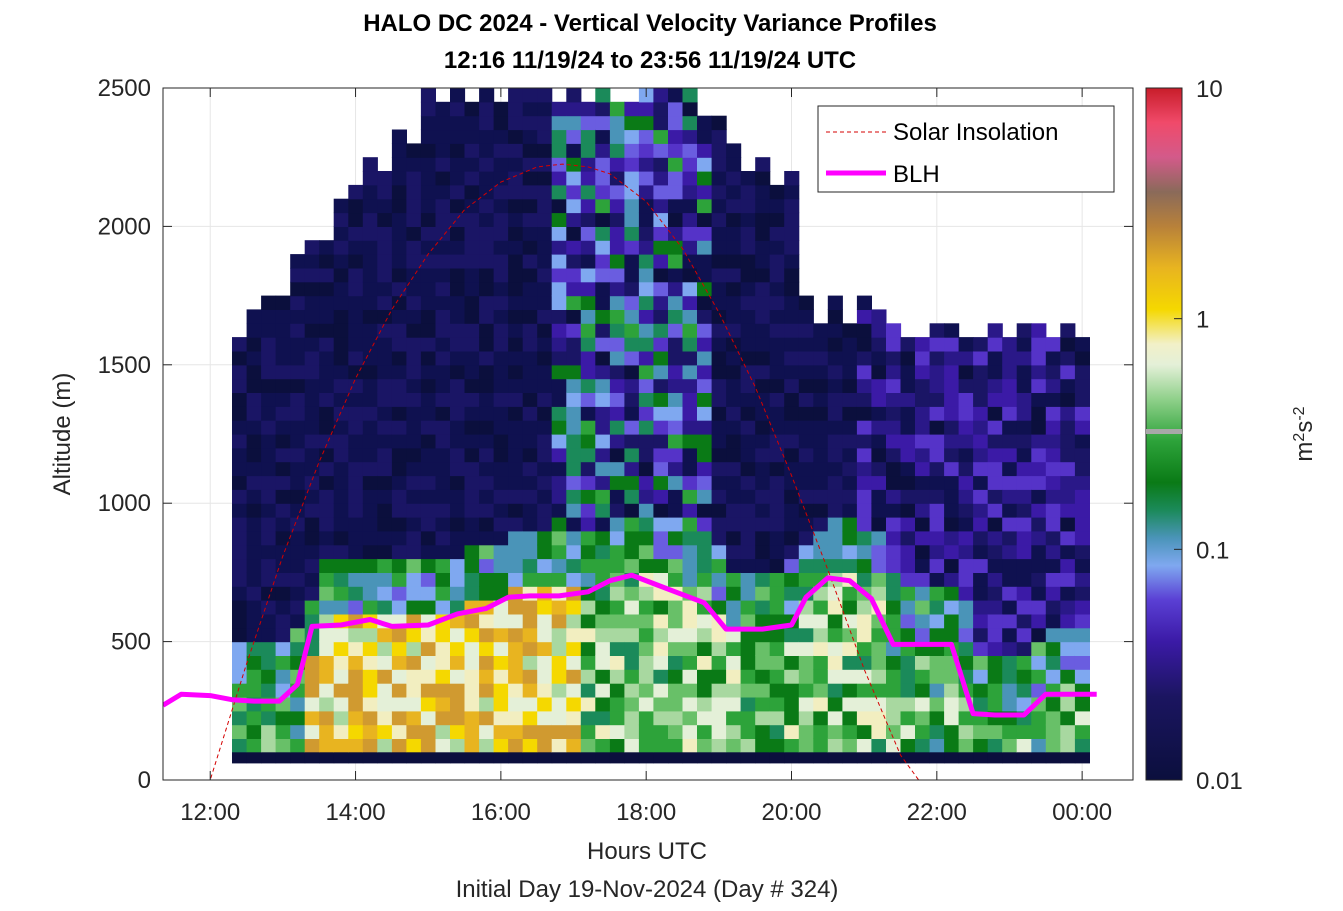 The image size is (1343, 911). What do you see at coordinates (1202, 320) in the screenshot?
I see `colorbar-tick-label: 1` at bounding box center [1202, 320].